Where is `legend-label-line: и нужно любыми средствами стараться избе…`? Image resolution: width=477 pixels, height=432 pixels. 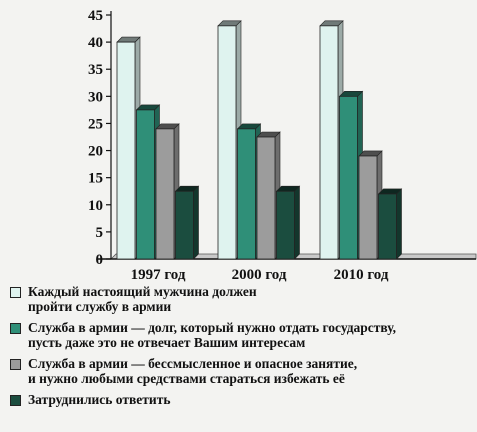 legend-label-line: и нужно любыми средствами стараться избе… is located at coordinates (186, 378).